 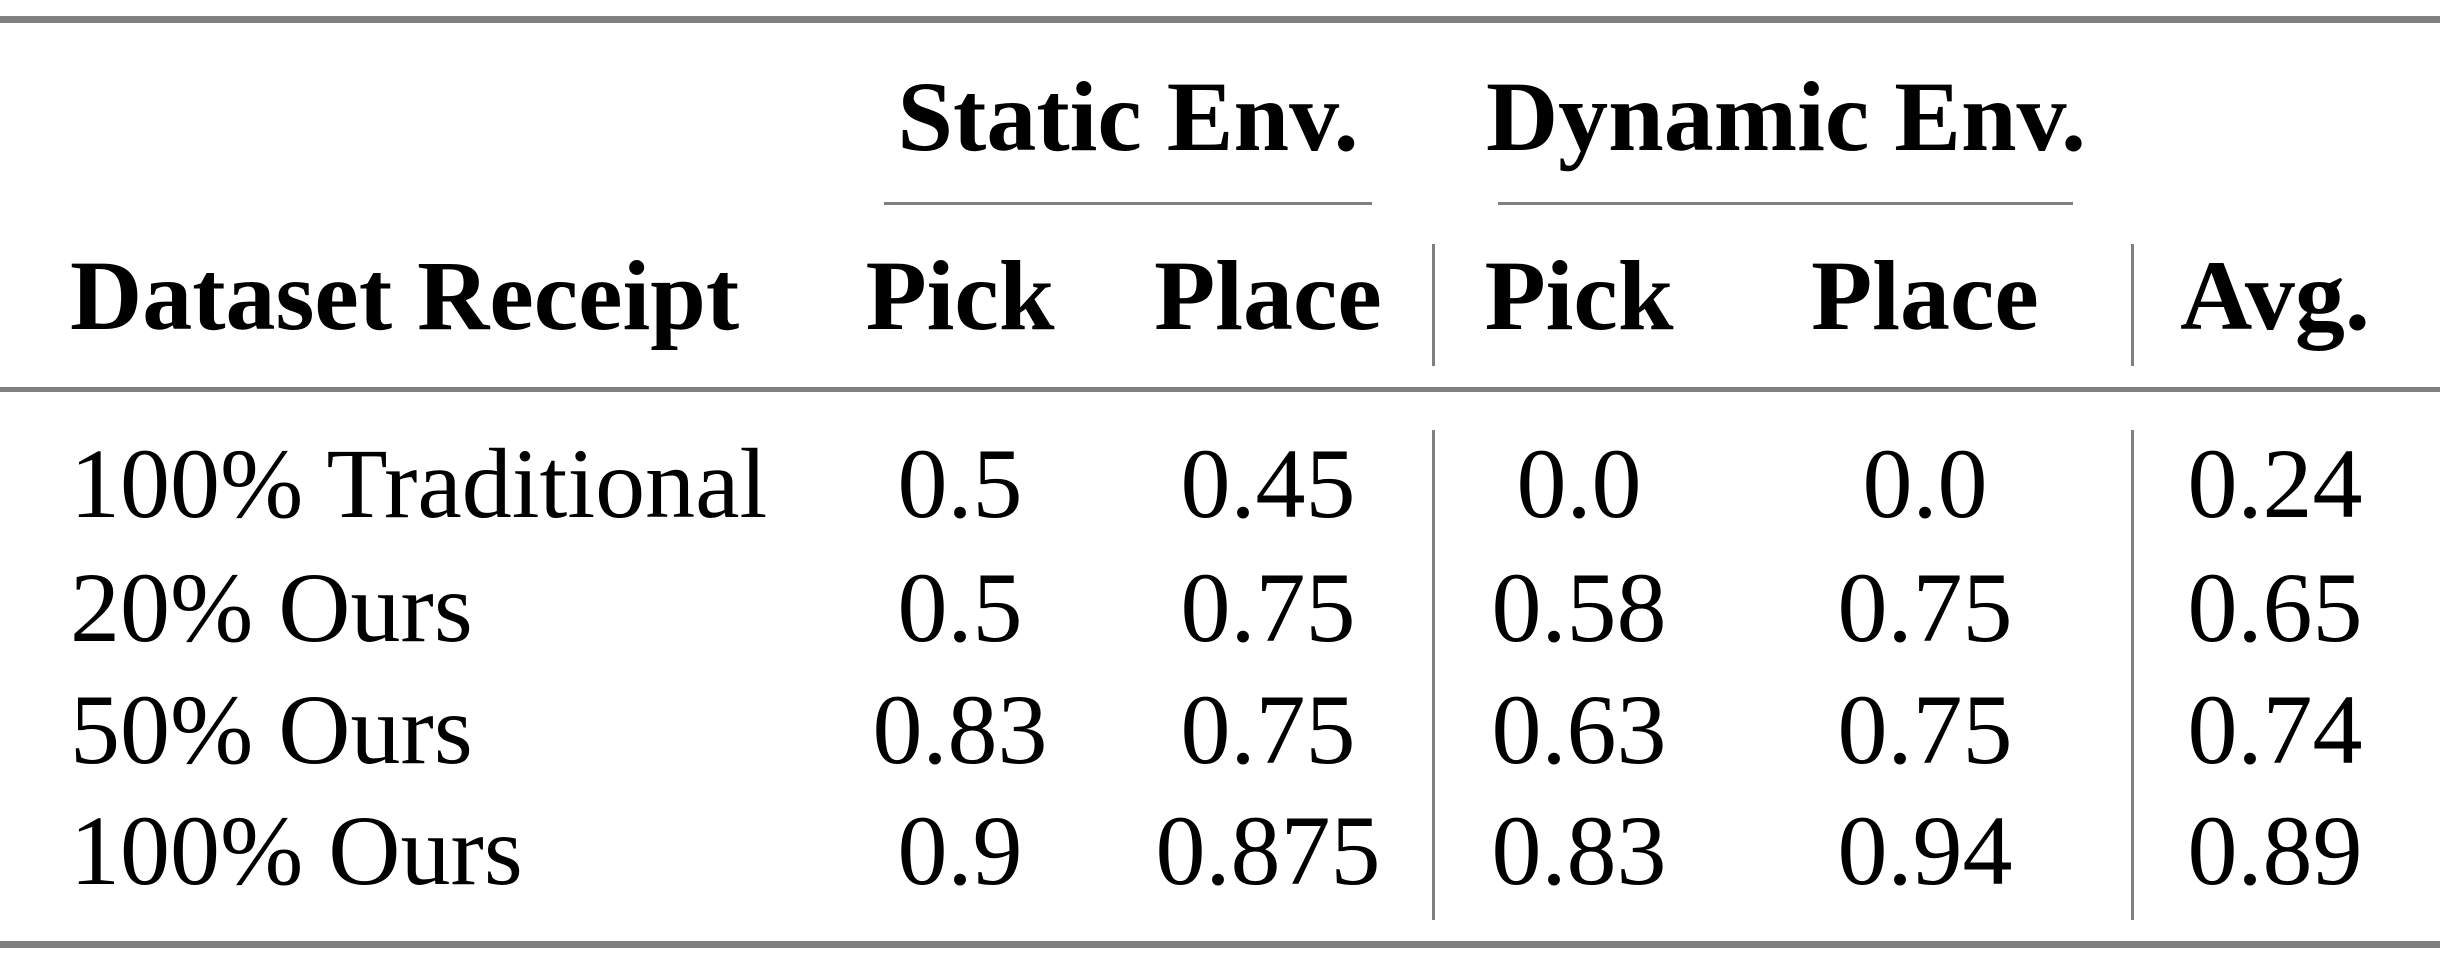 What do you see at coordinates (2275, 850) in the screenshot?
I see `cell-avg: 0.89` at bounding box center [2275, 850].